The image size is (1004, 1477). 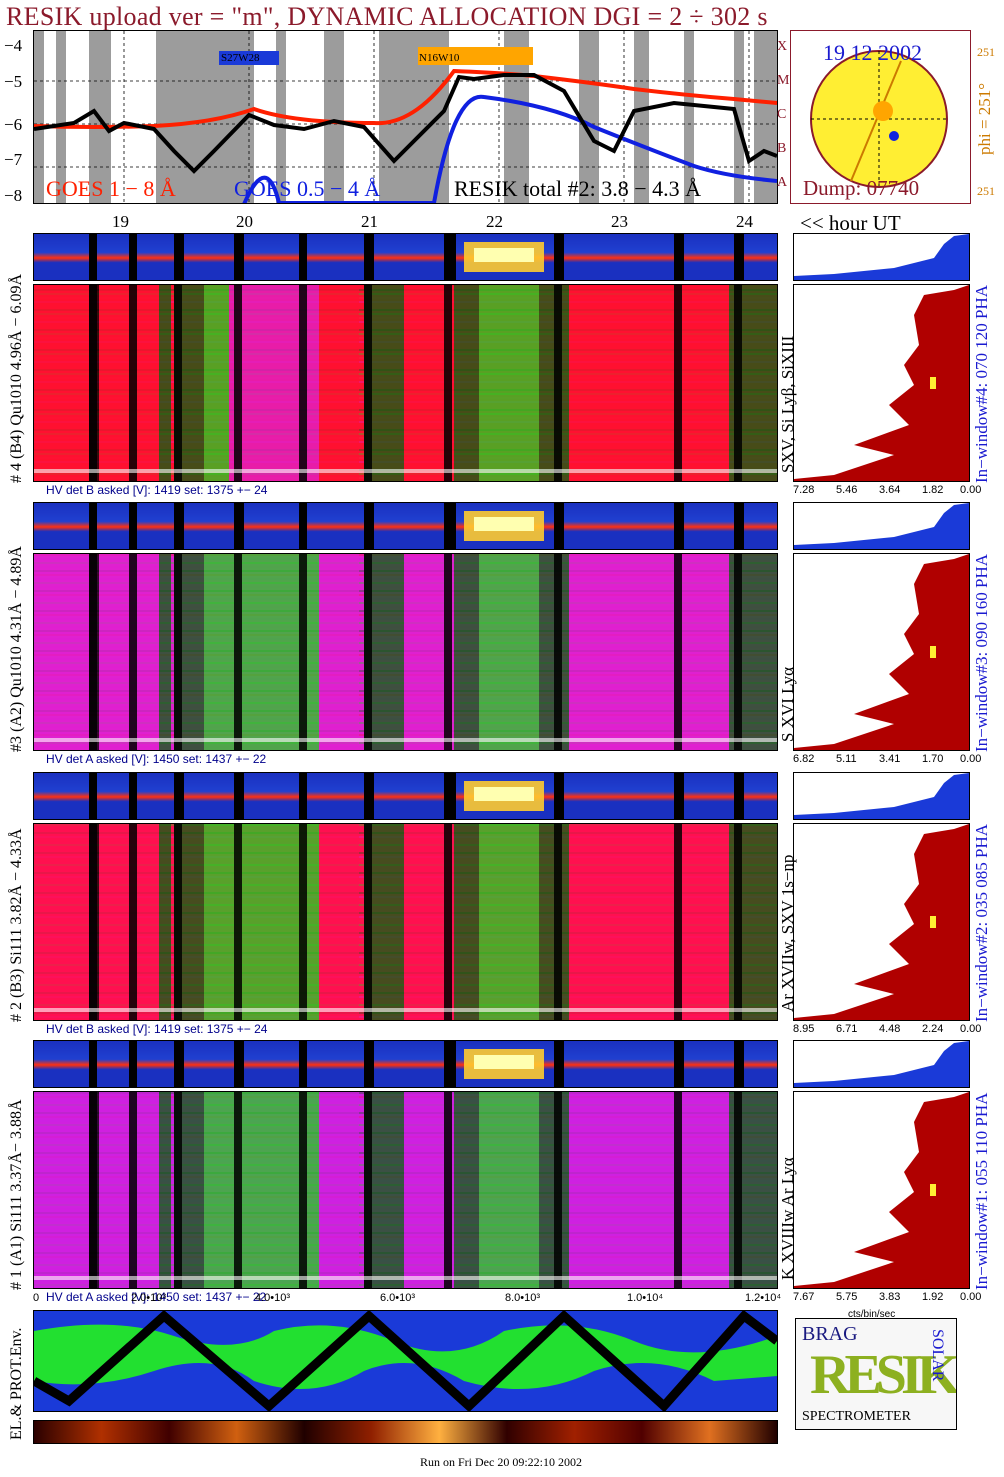 What do you see at coordinates (13, 45) in the screenshot?
I see `y-tick: −4` at bounding box center [13, 45].